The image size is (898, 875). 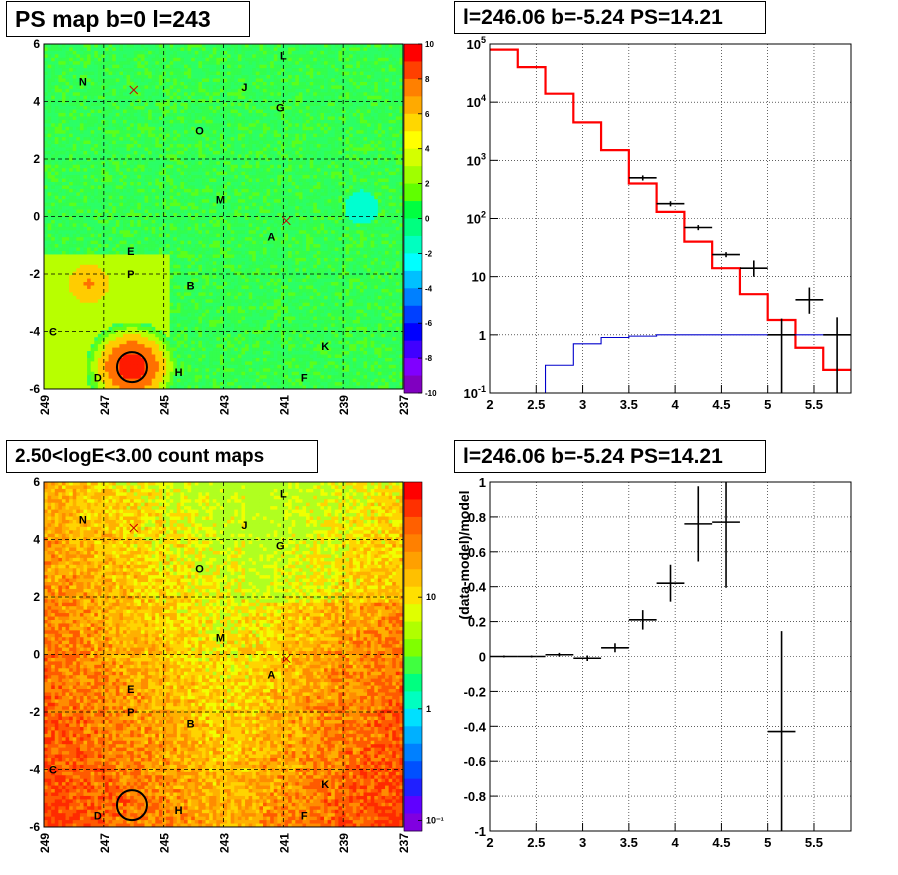 I want to click on source-label: M, so click(x=220, y=200).